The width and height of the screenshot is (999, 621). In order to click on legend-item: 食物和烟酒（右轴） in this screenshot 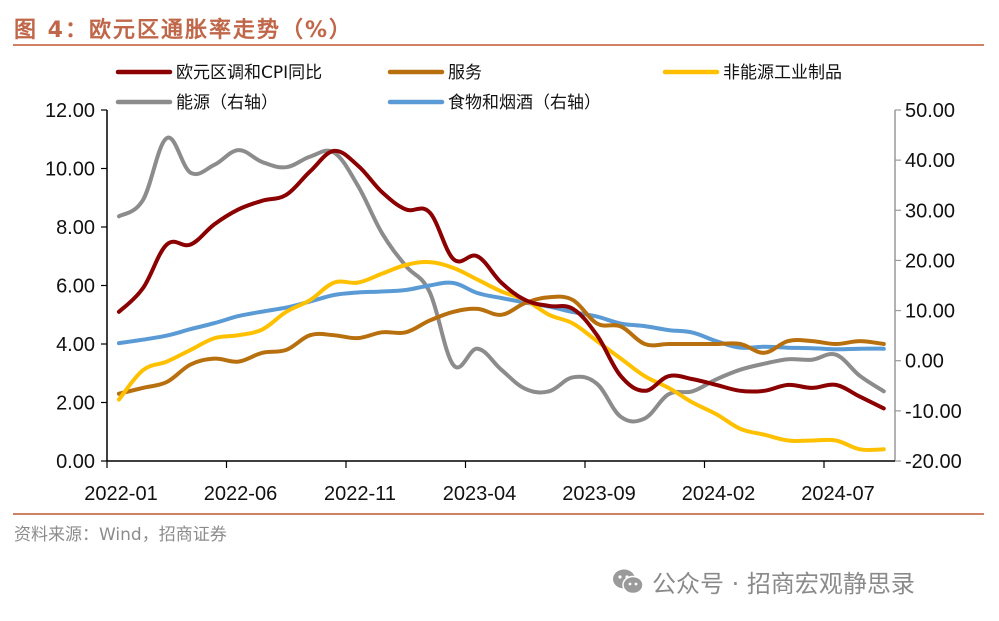, I will do `click(494, 103)`.